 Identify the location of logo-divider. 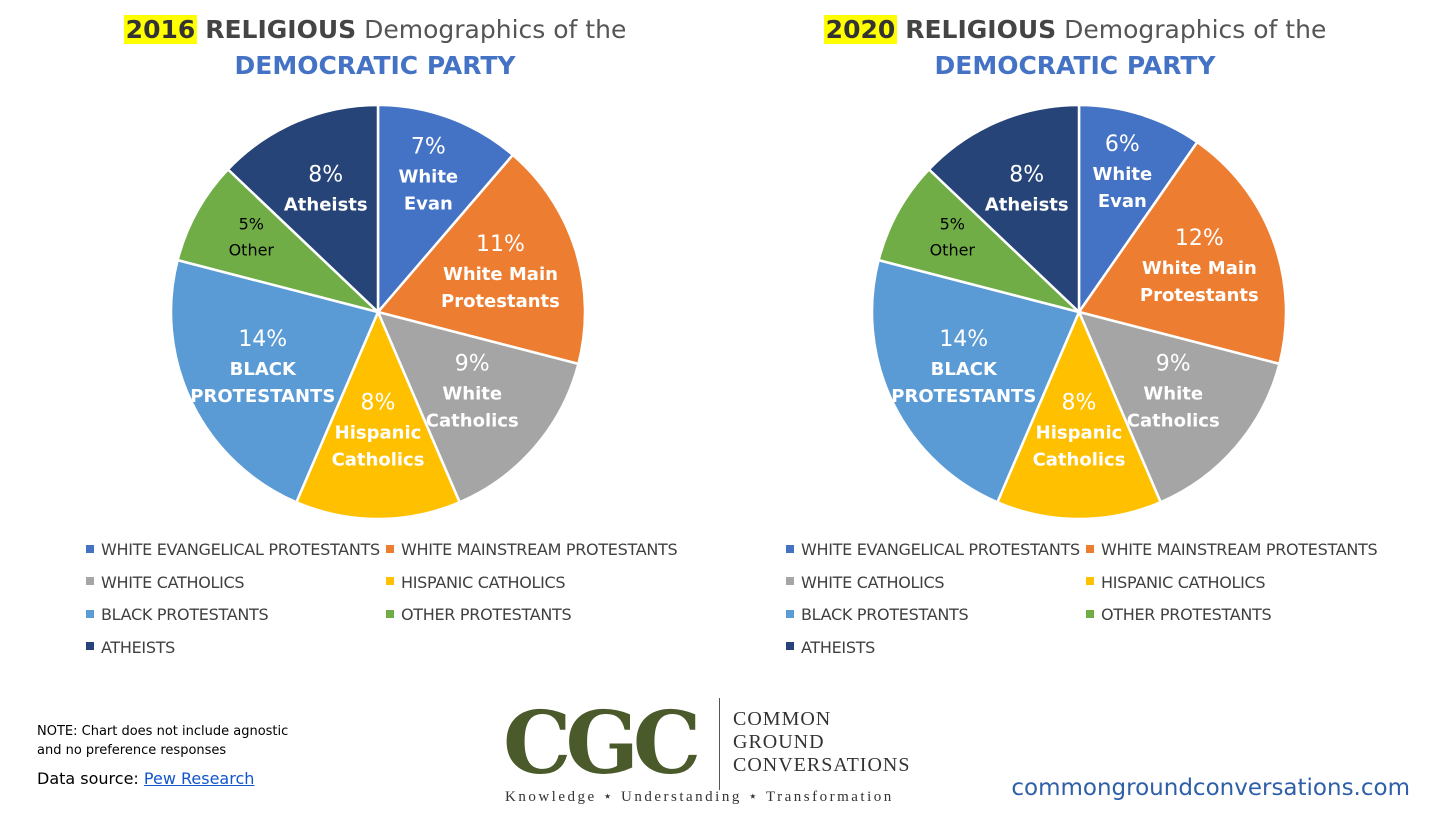
(719, 744).